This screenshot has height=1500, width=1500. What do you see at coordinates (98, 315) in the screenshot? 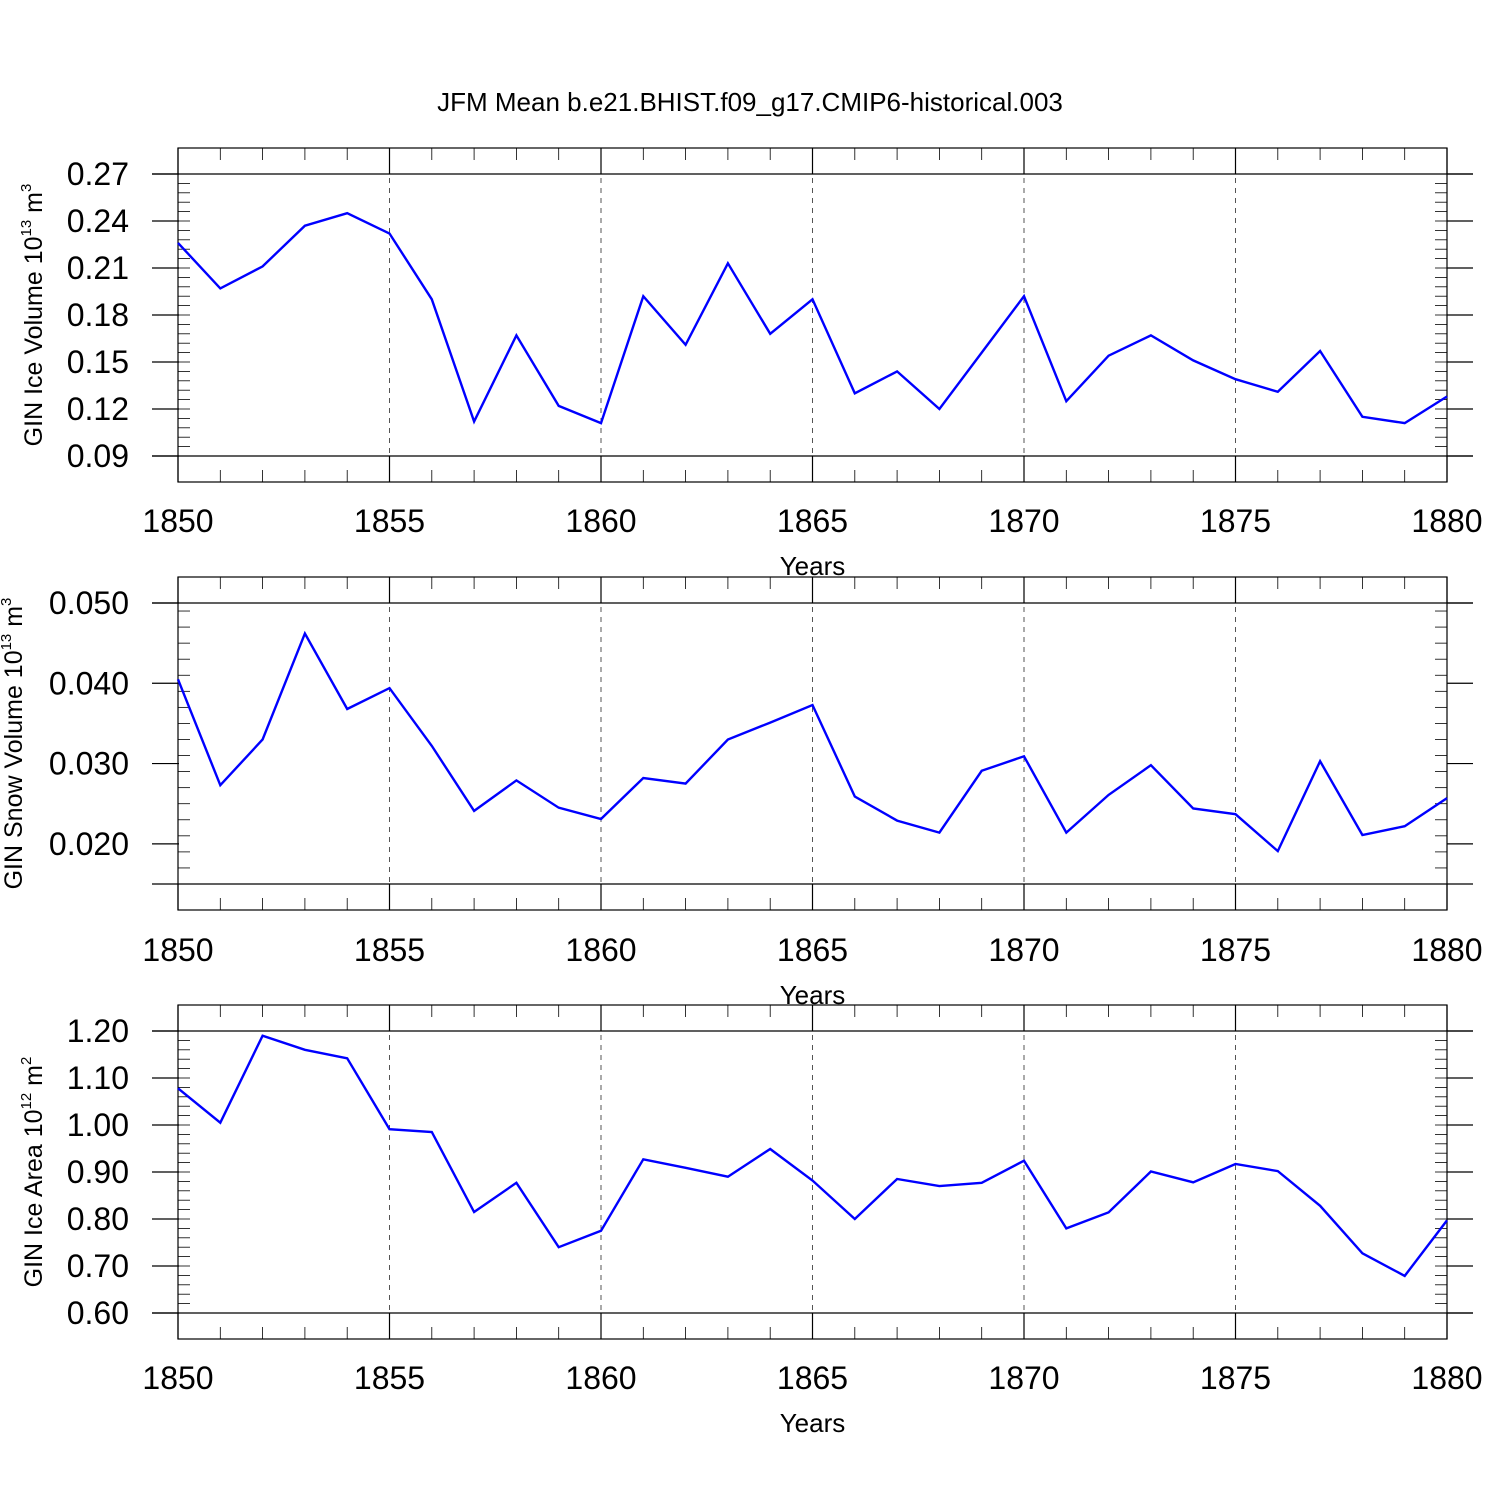
I see `y-tick-label: 0.18` at bounding box center [98, 315].